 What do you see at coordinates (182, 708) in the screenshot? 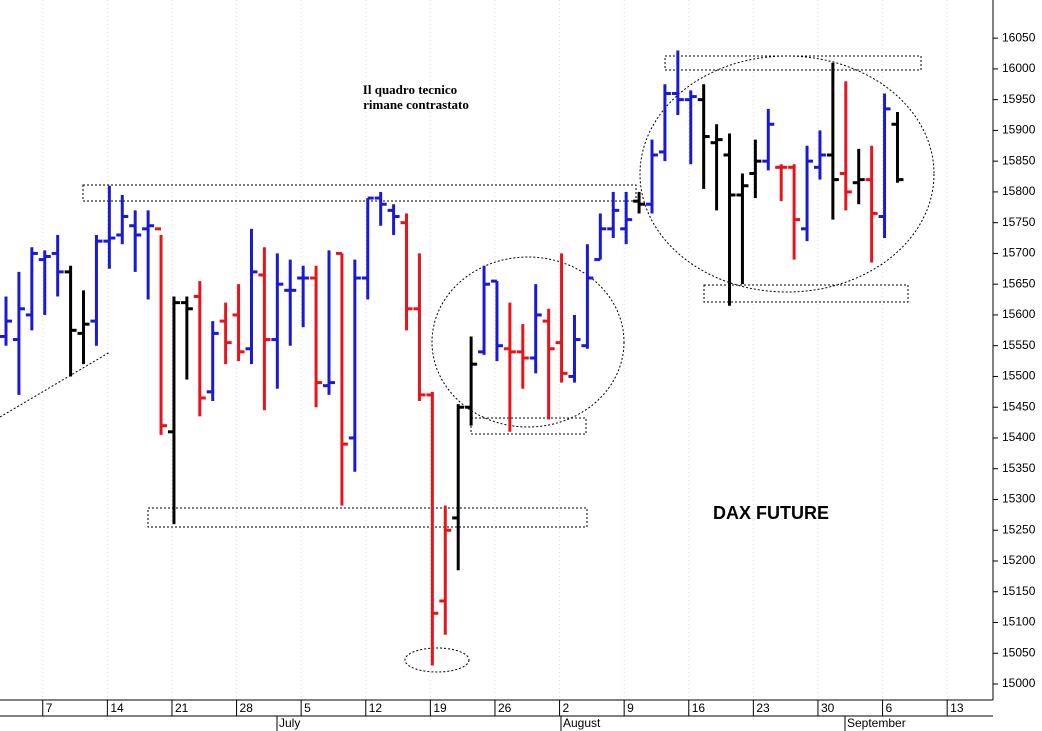
I see `x-tick-label: 21` at bounding box center [182, 708].